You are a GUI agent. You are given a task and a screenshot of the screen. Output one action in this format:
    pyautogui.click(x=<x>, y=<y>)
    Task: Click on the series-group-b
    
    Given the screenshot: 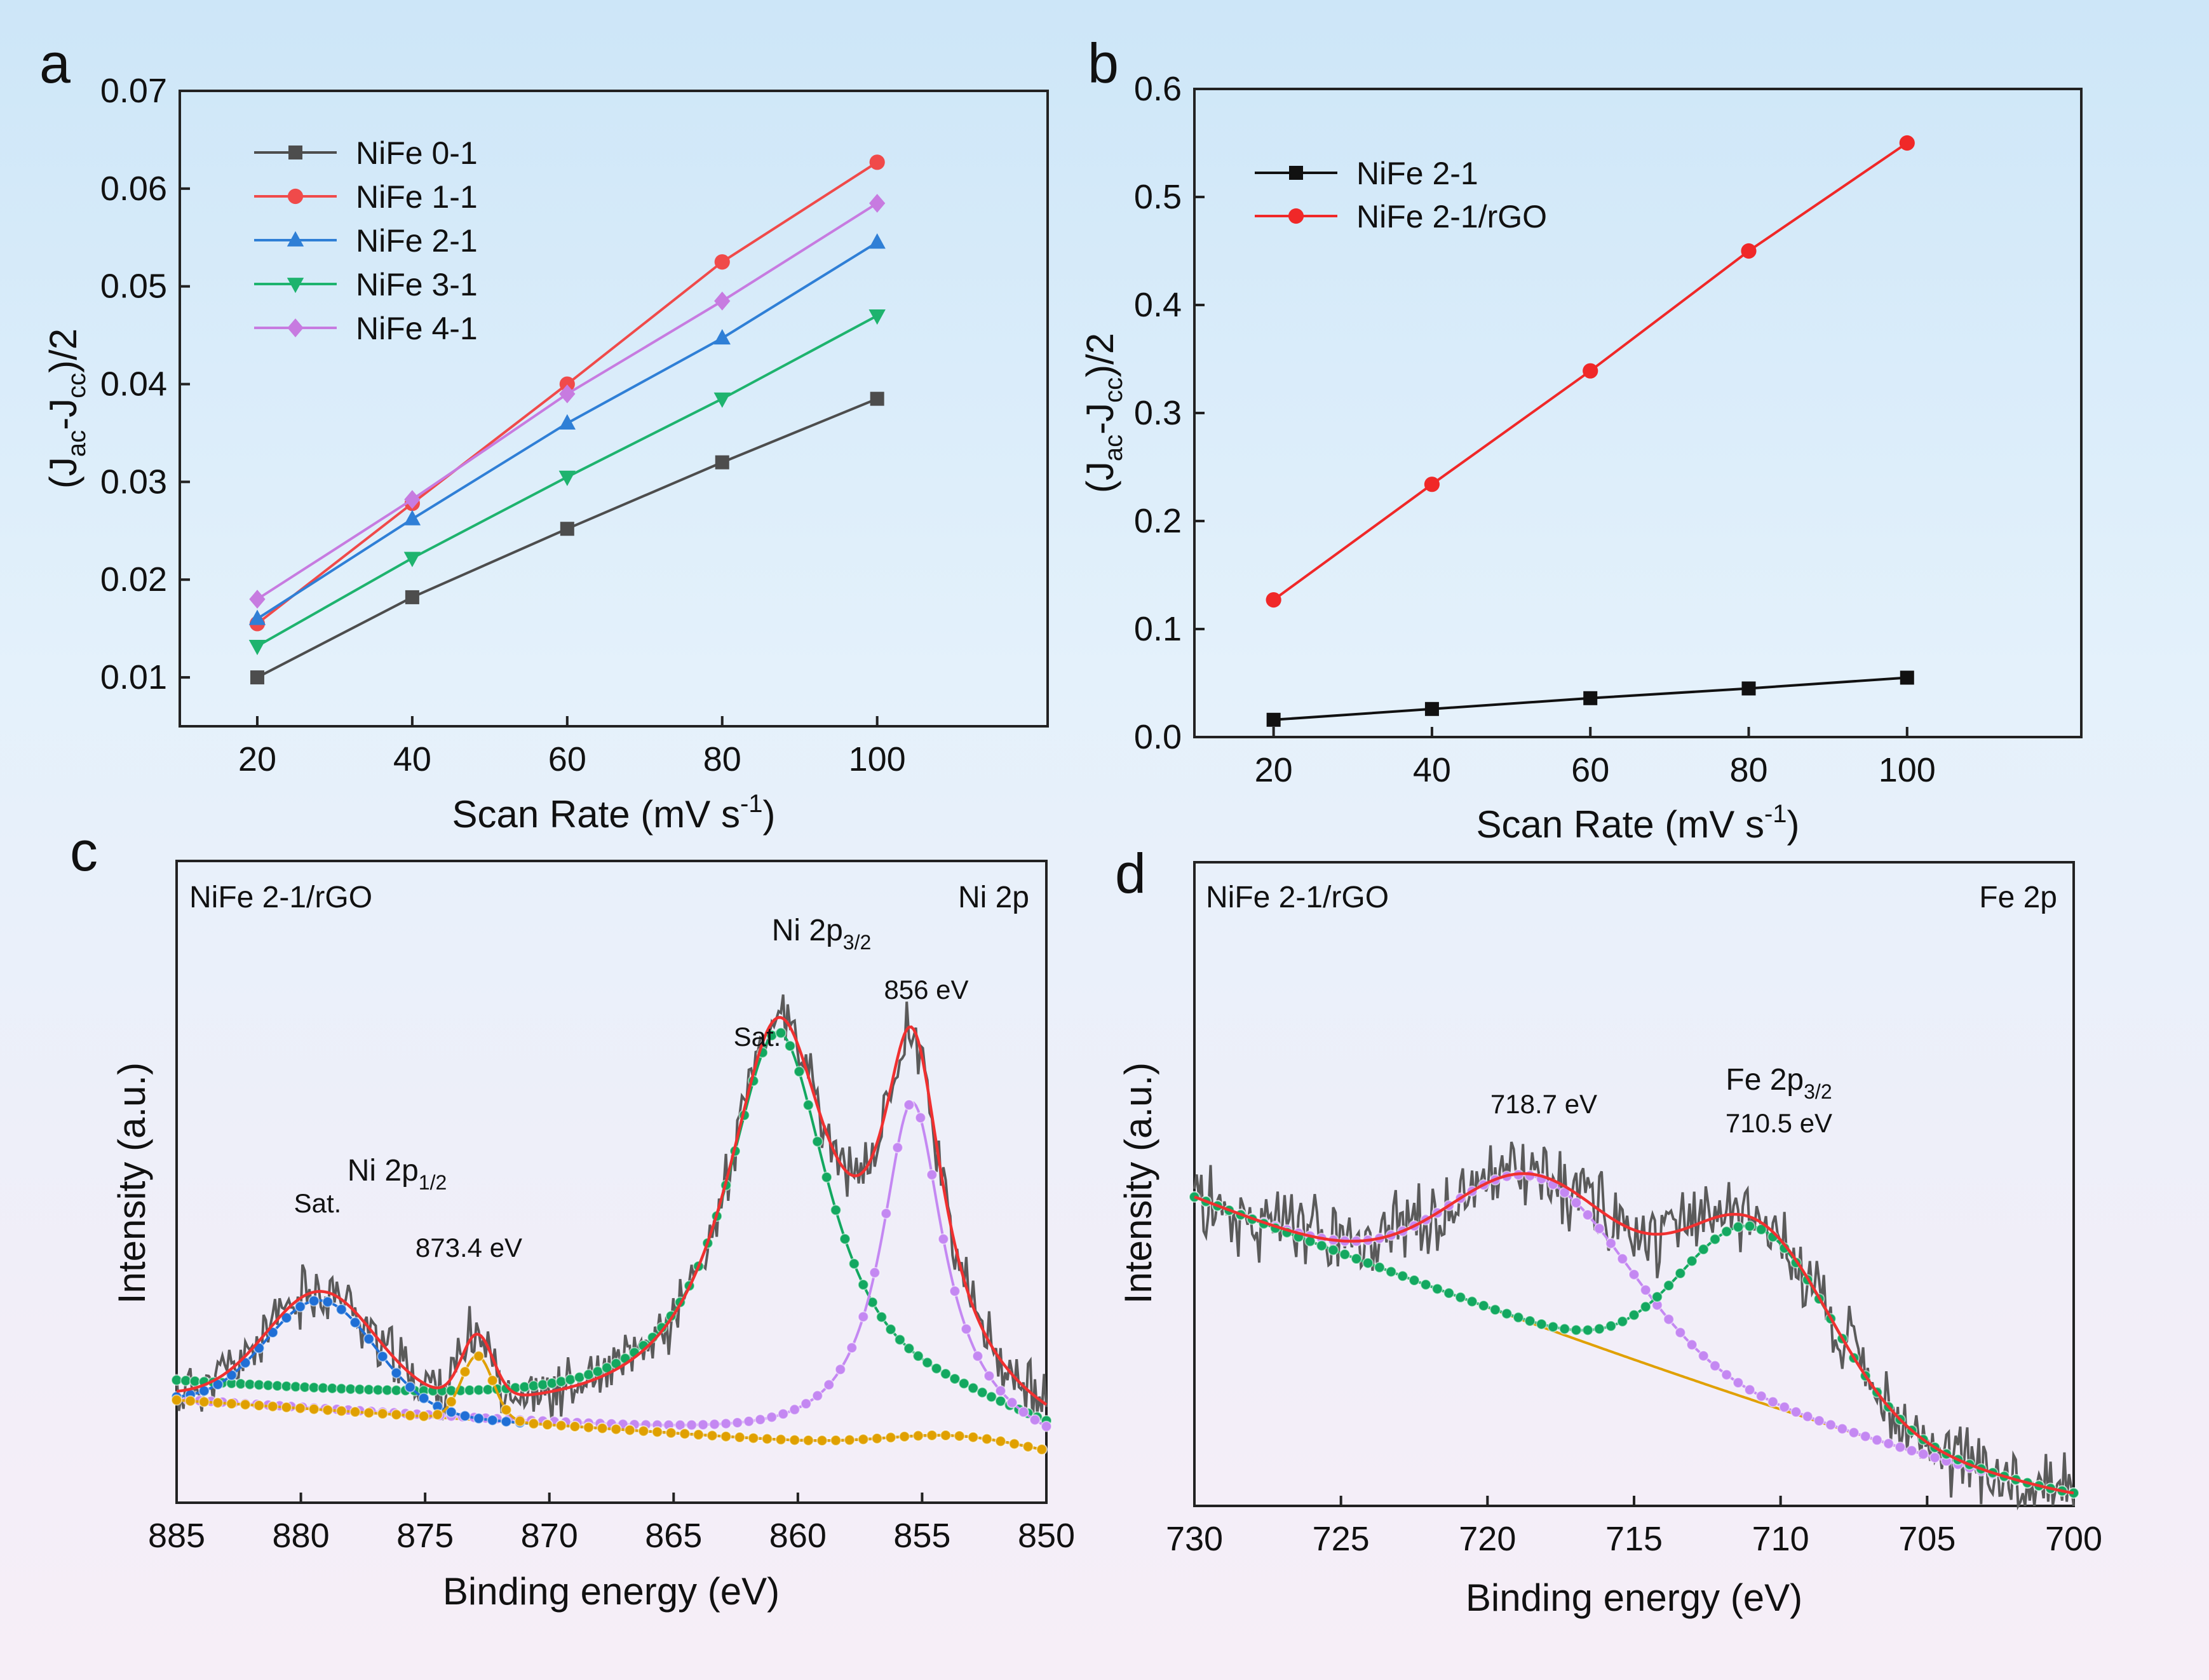 What is the action you would take?
    pyautogui.click(x=1591, y=431)
    